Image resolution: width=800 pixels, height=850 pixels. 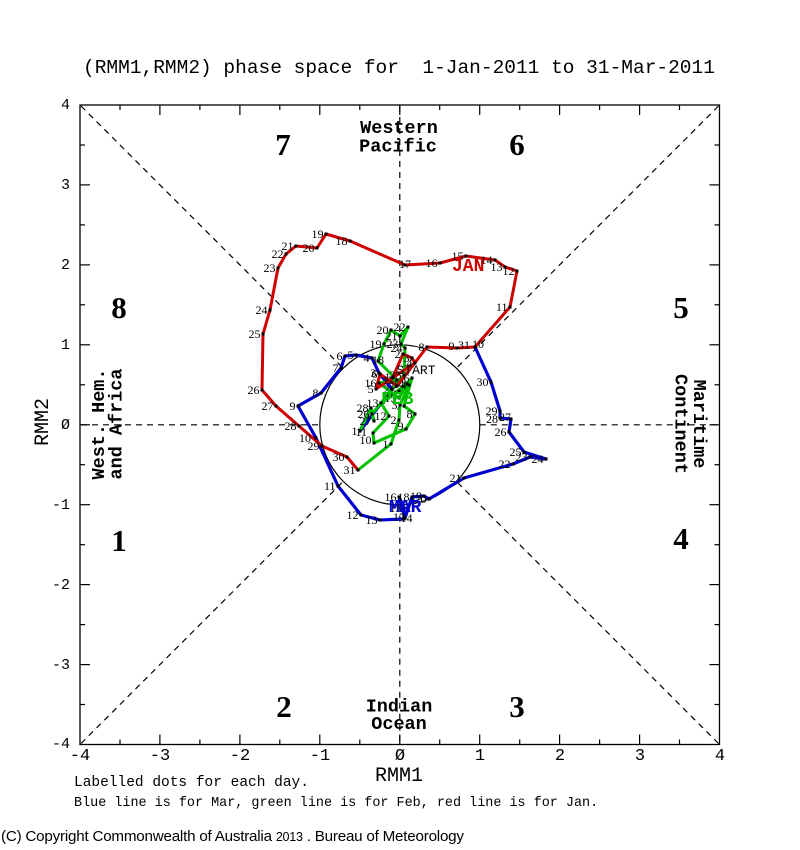 I want to click on svg-text: -1, so click(x=61, y=505).